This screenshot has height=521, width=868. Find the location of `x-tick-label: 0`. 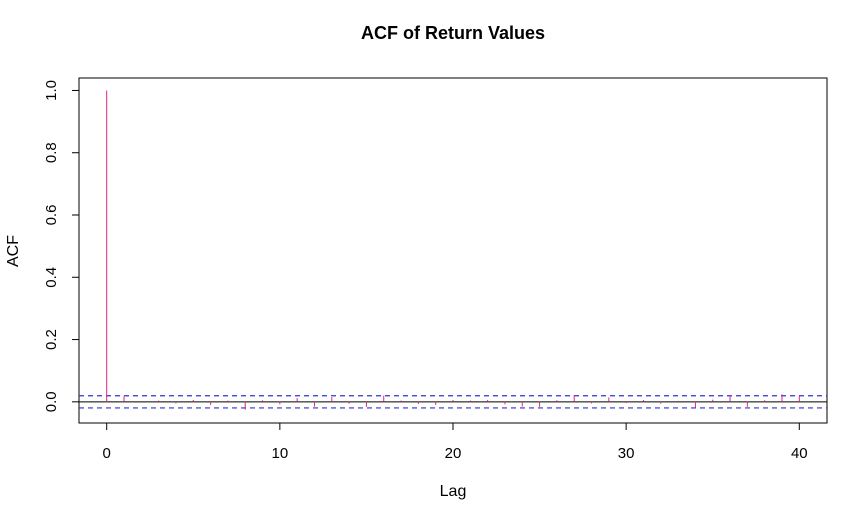

x-tick-label: 0 is located at coordinates (107, 453).